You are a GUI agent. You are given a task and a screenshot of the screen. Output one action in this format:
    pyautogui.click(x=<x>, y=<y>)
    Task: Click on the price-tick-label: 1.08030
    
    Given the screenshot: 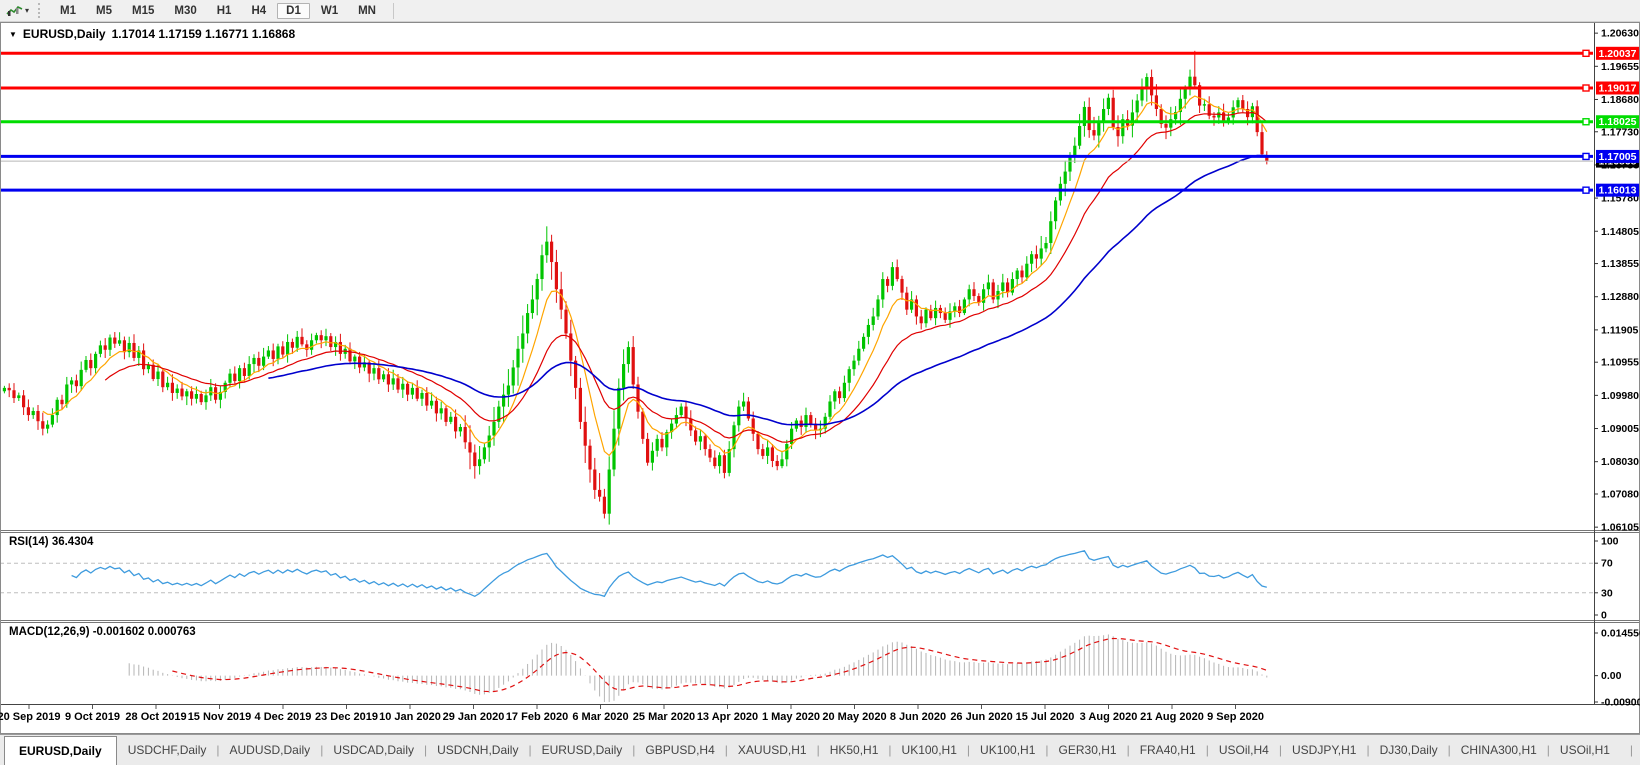 What is the action you would take?
    pyautogui.click(x=1620, y=462)
    